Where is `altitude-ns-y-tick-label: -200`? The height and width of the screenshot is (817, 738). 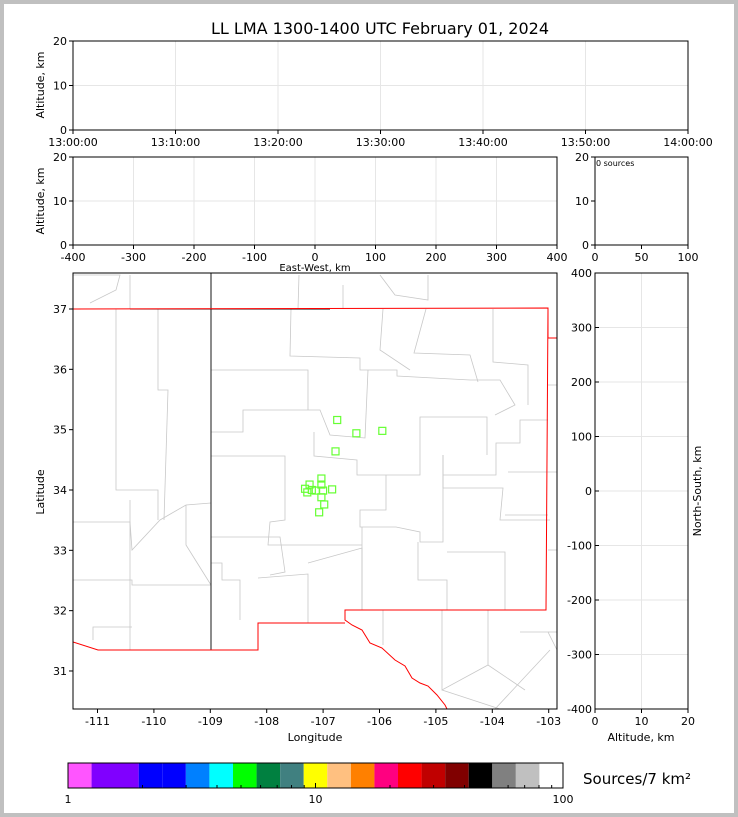
altitude-ns-y-tick-label: -200 is located at coordinates (579, 600).